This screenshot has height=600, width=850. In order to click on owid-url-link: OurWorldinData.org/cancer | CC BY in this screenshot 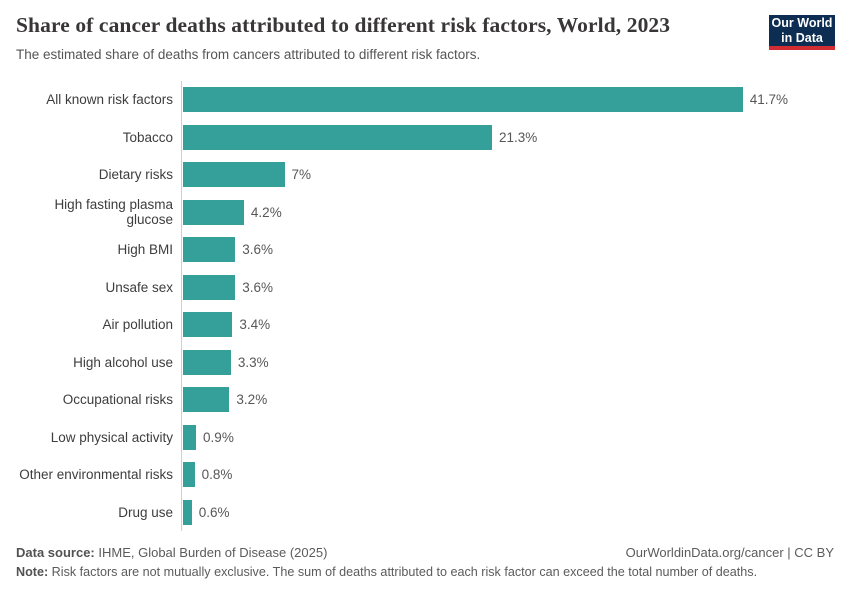, I will do `click(729, 552)`.